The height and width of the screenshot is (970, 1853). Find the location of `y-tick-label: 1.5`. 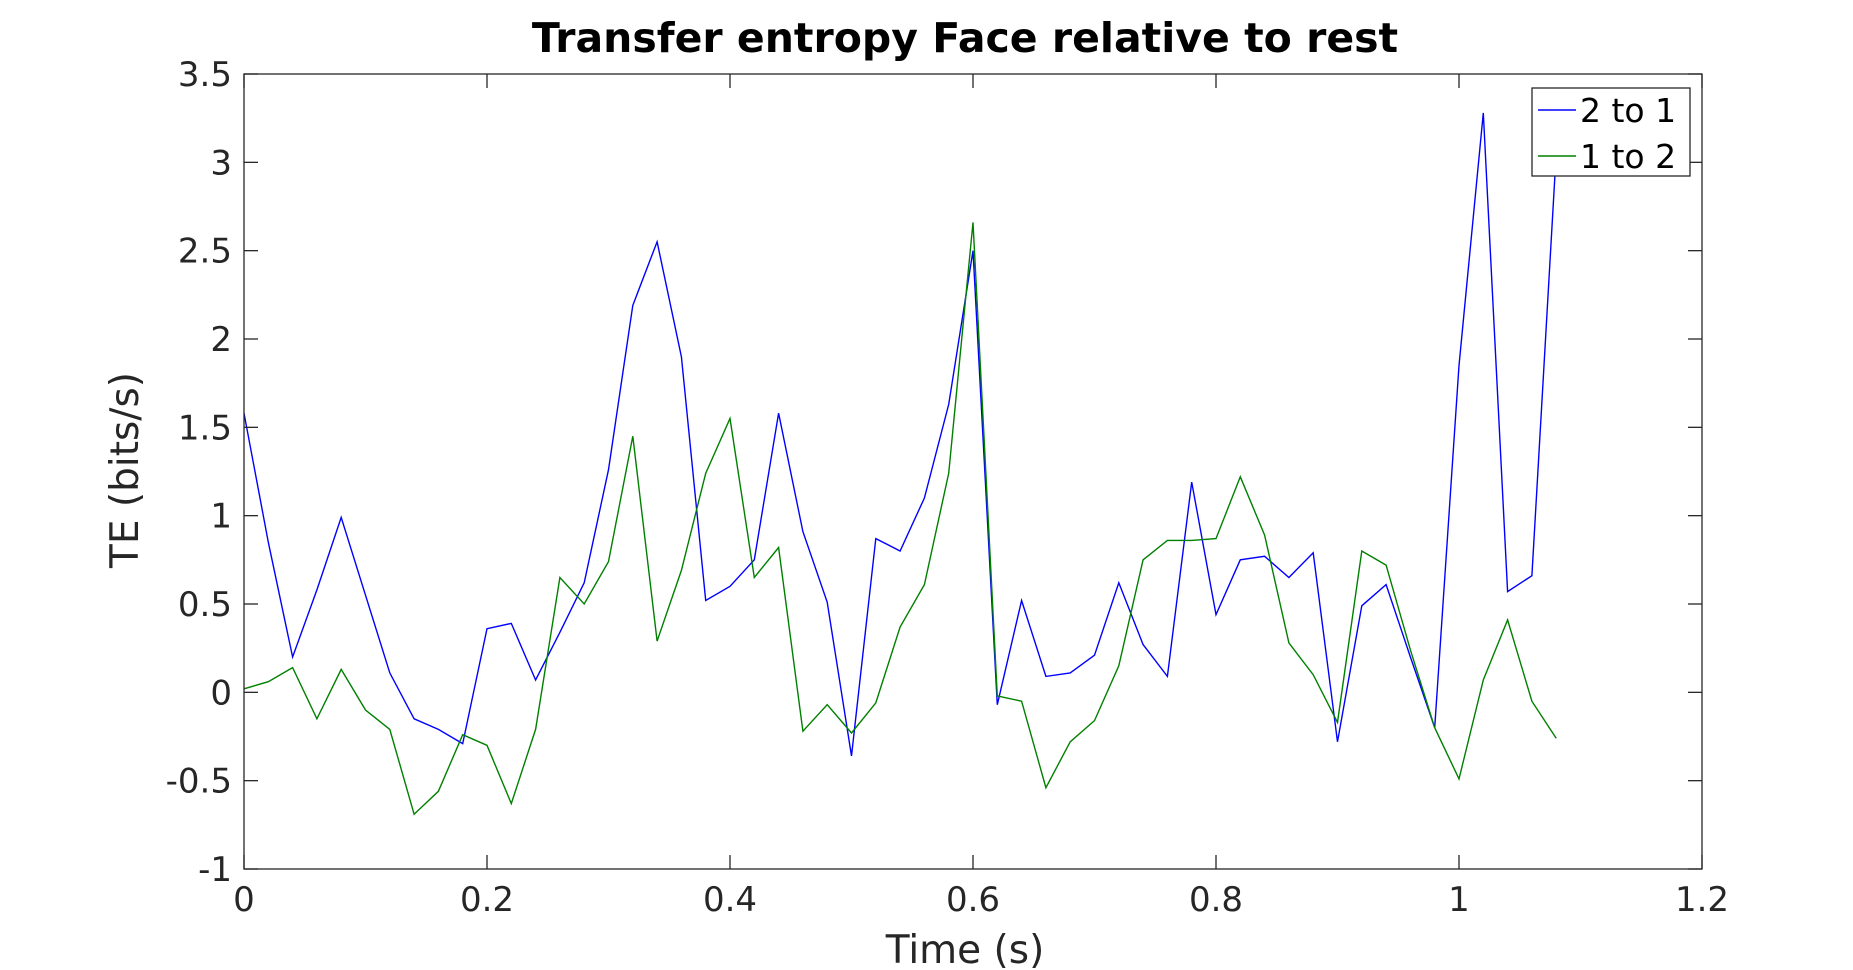

y-tick-label: 1.5 is located at coordinates (205, 428).